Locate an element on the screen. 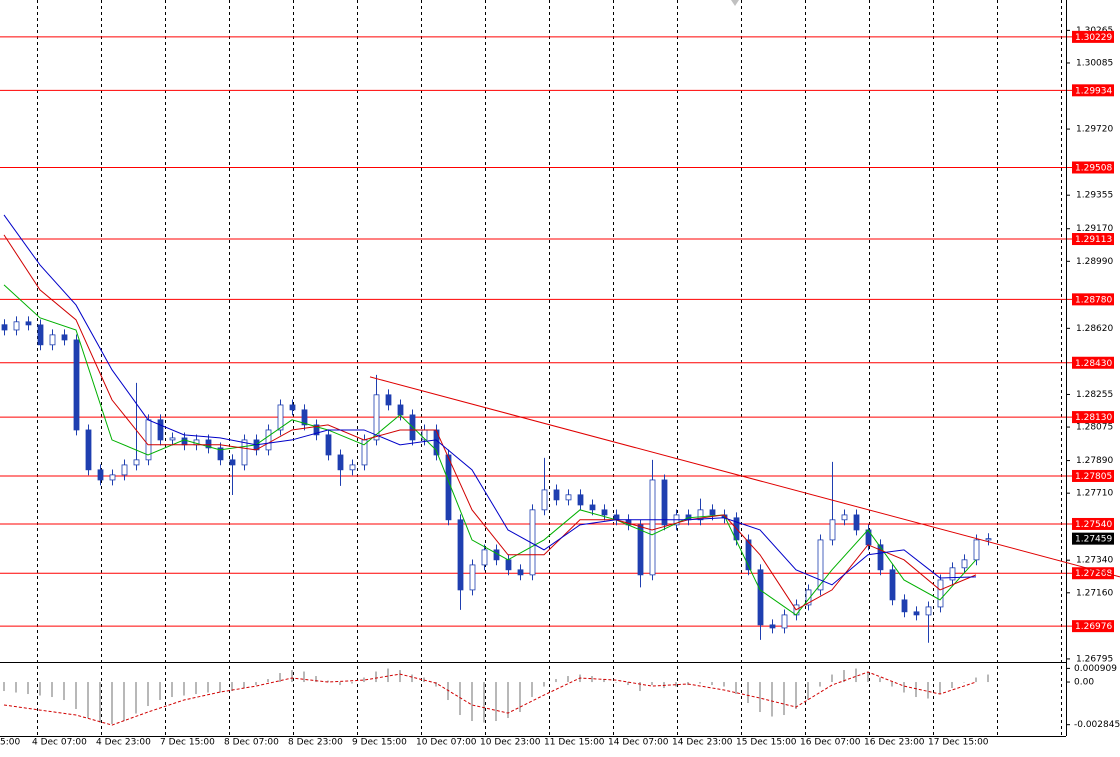 Image resolution: width=1120 pixels, height=757 pixels. osc-tick-label: -0.002845 is located at coordinates (1097, 725).